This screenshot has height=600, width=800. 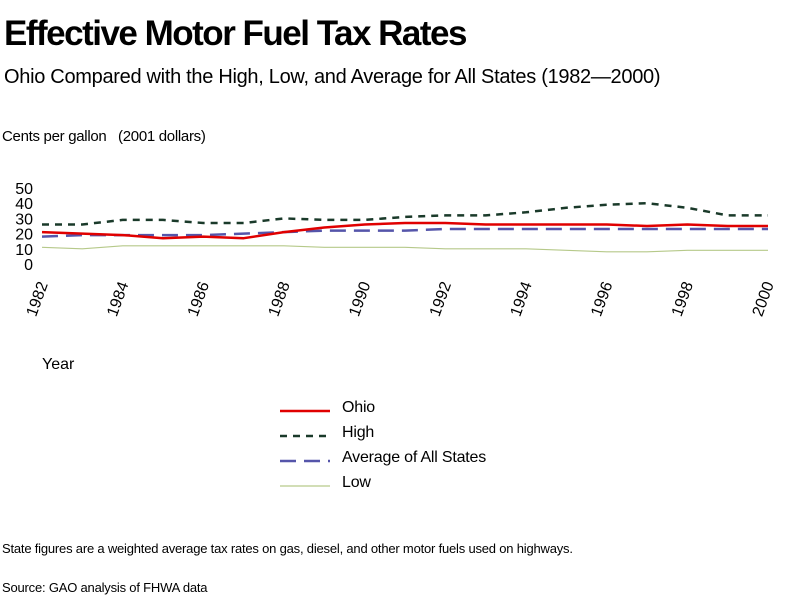 I want to click on series-line-low, so click(x=404, y=249).